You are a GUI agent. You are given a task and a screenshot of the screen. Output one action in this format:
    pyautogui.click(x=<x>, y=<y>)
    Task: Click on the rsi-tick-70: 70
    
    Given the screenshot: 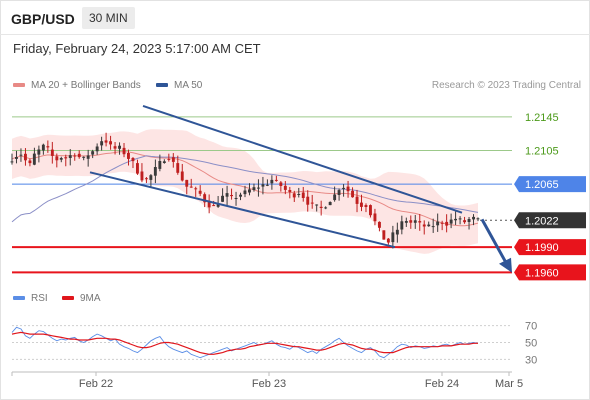 What is the action you would take?
    pyautogui.click(x=531, y=327)
    